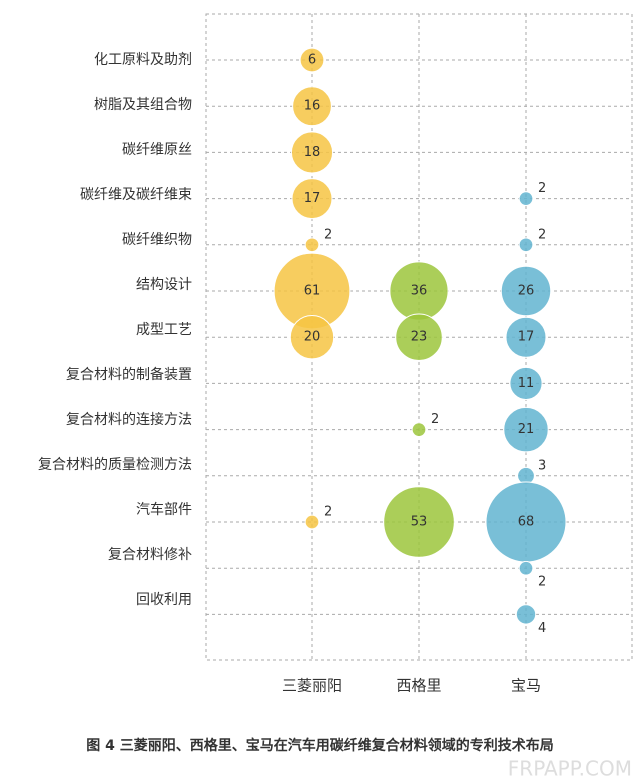 Image resolution: width=640 pixels, height=784 pixels. I want to click on data-label: 11, so click(526, 383).